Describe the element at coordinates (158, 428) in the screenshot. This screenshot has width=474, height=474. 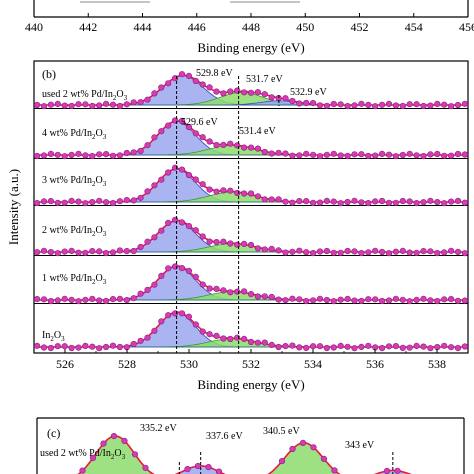
I see `peak-annotation: 335.2 eV` at that location.